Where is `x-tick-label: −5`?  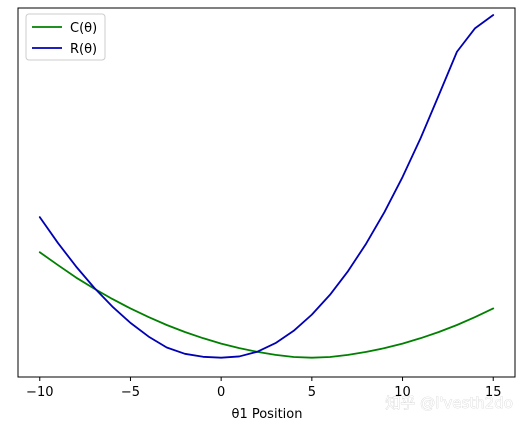 x-tick-label: −5 is located at coordinates (130, 392).